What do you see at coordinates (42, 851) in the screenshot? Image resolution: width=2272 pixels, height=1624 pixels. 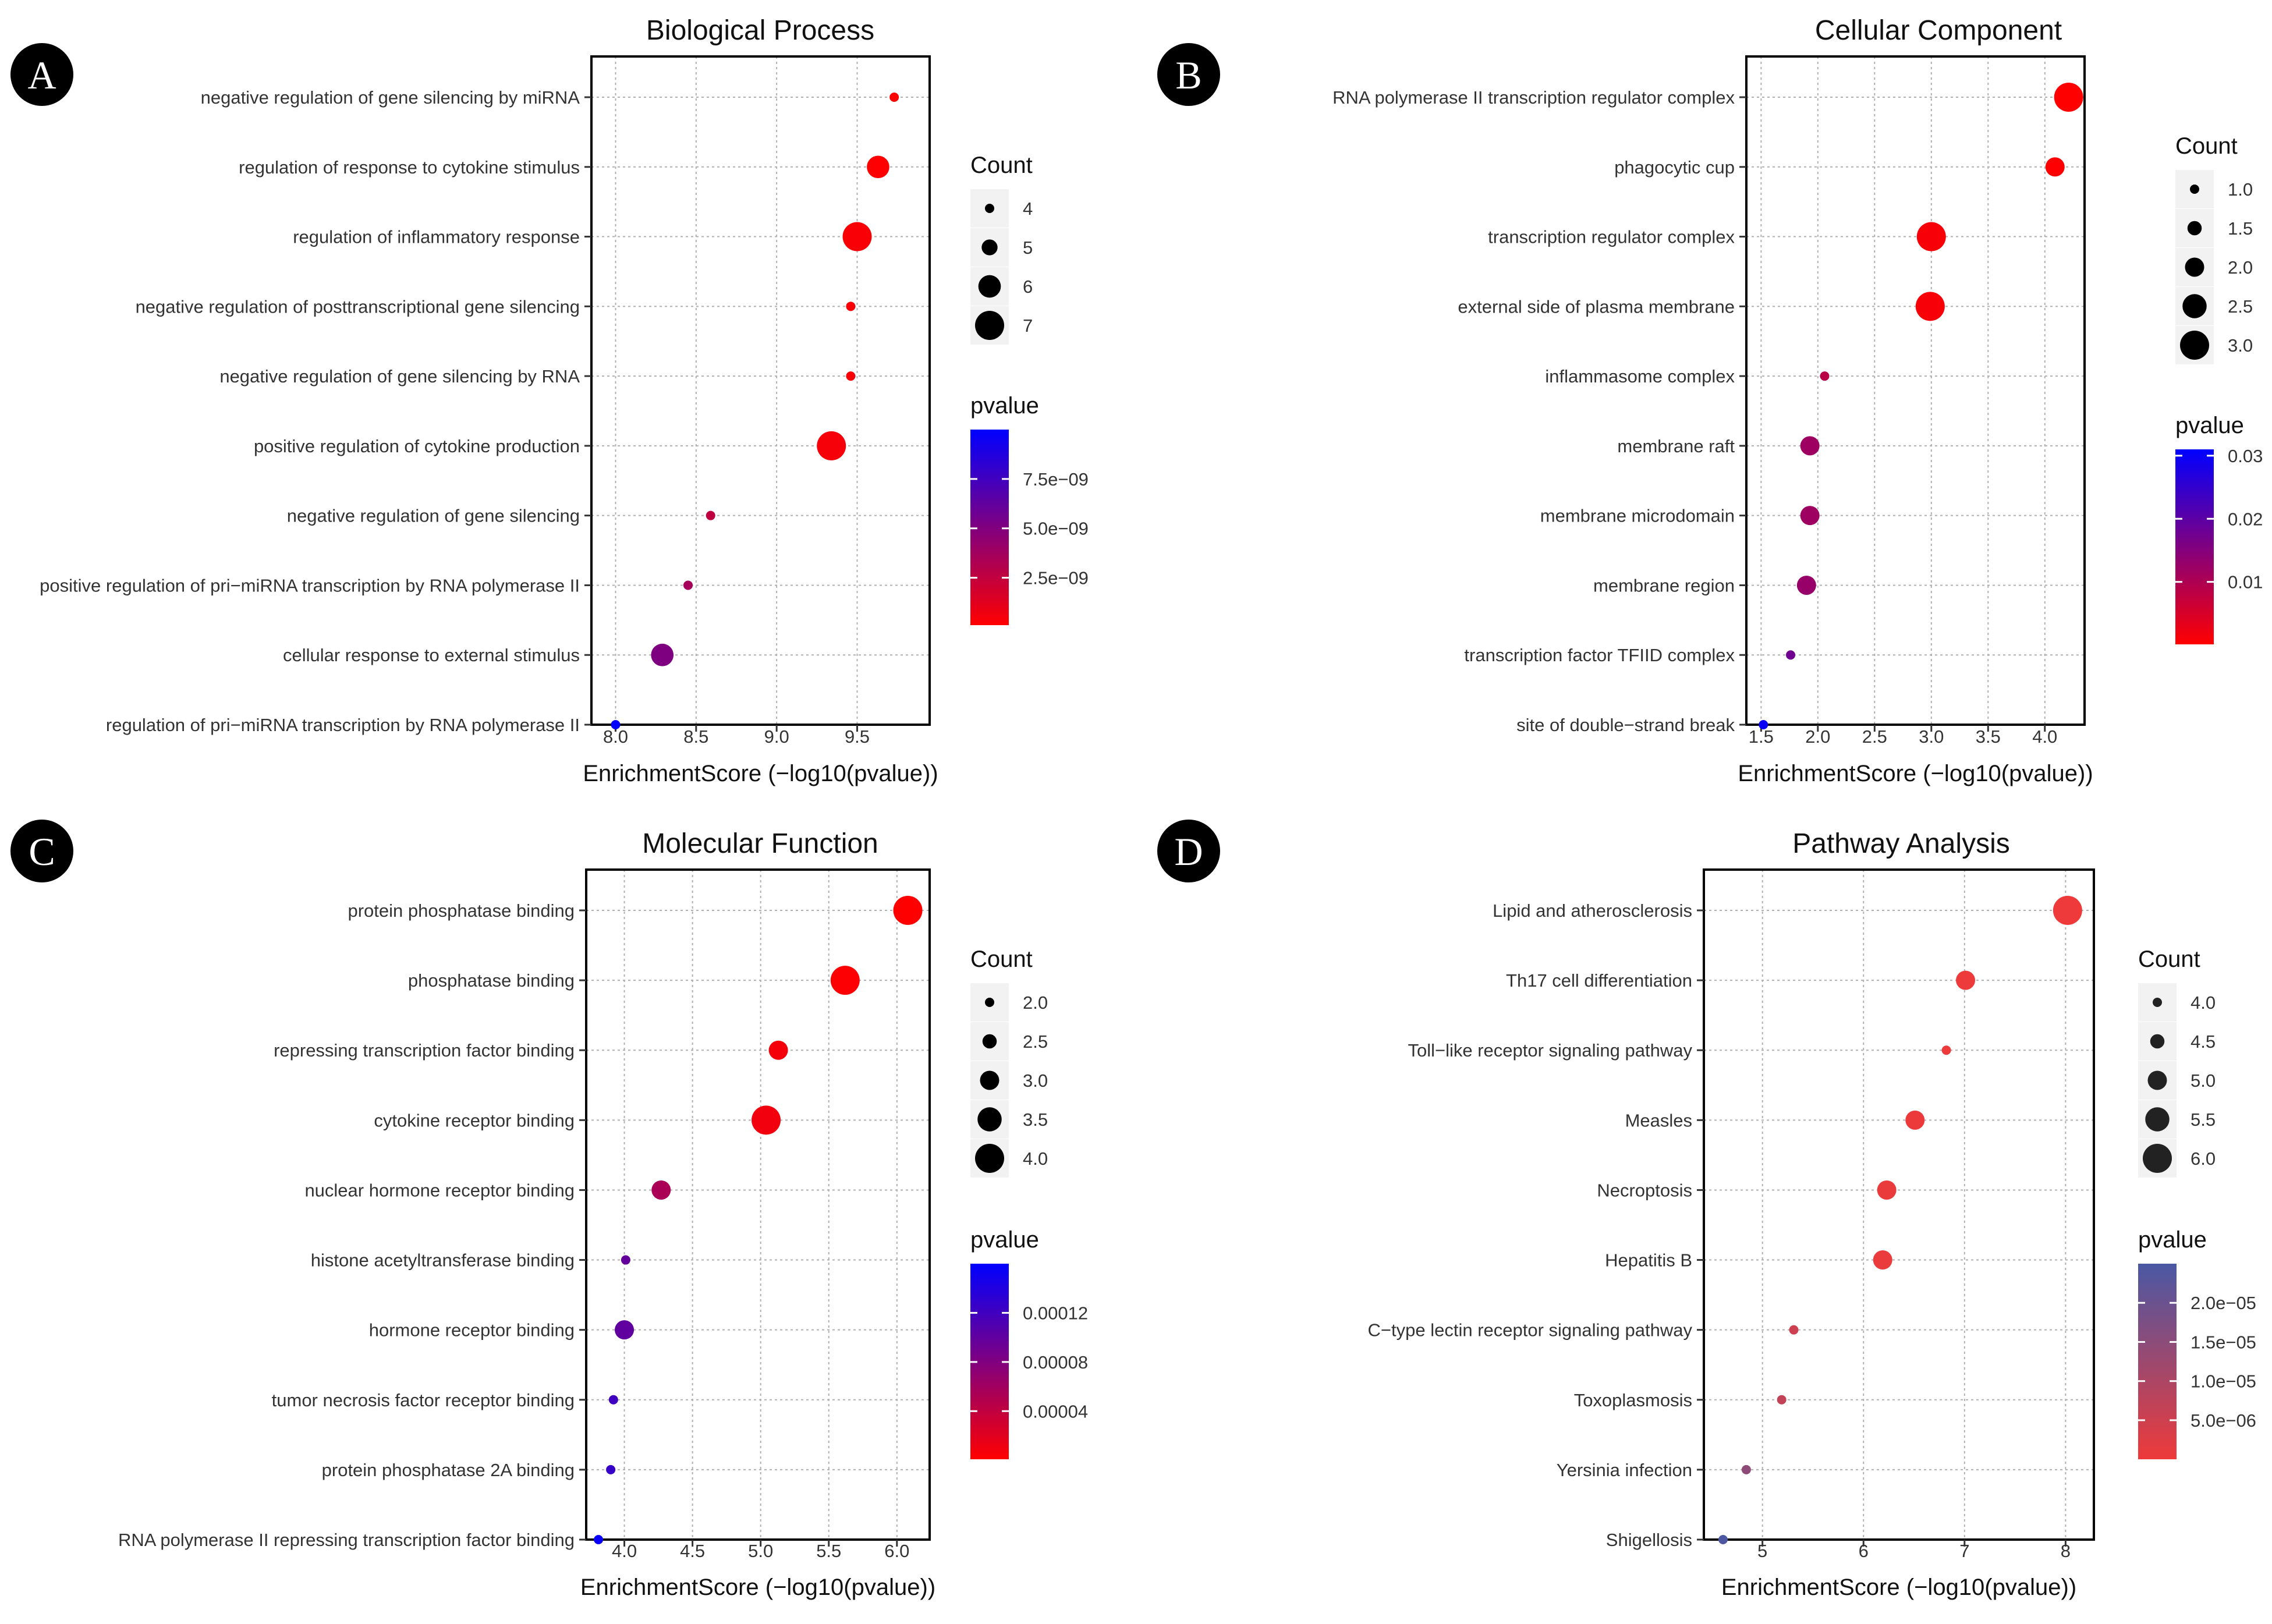 I see `panel-label: C` at bounding box center [42, 851].